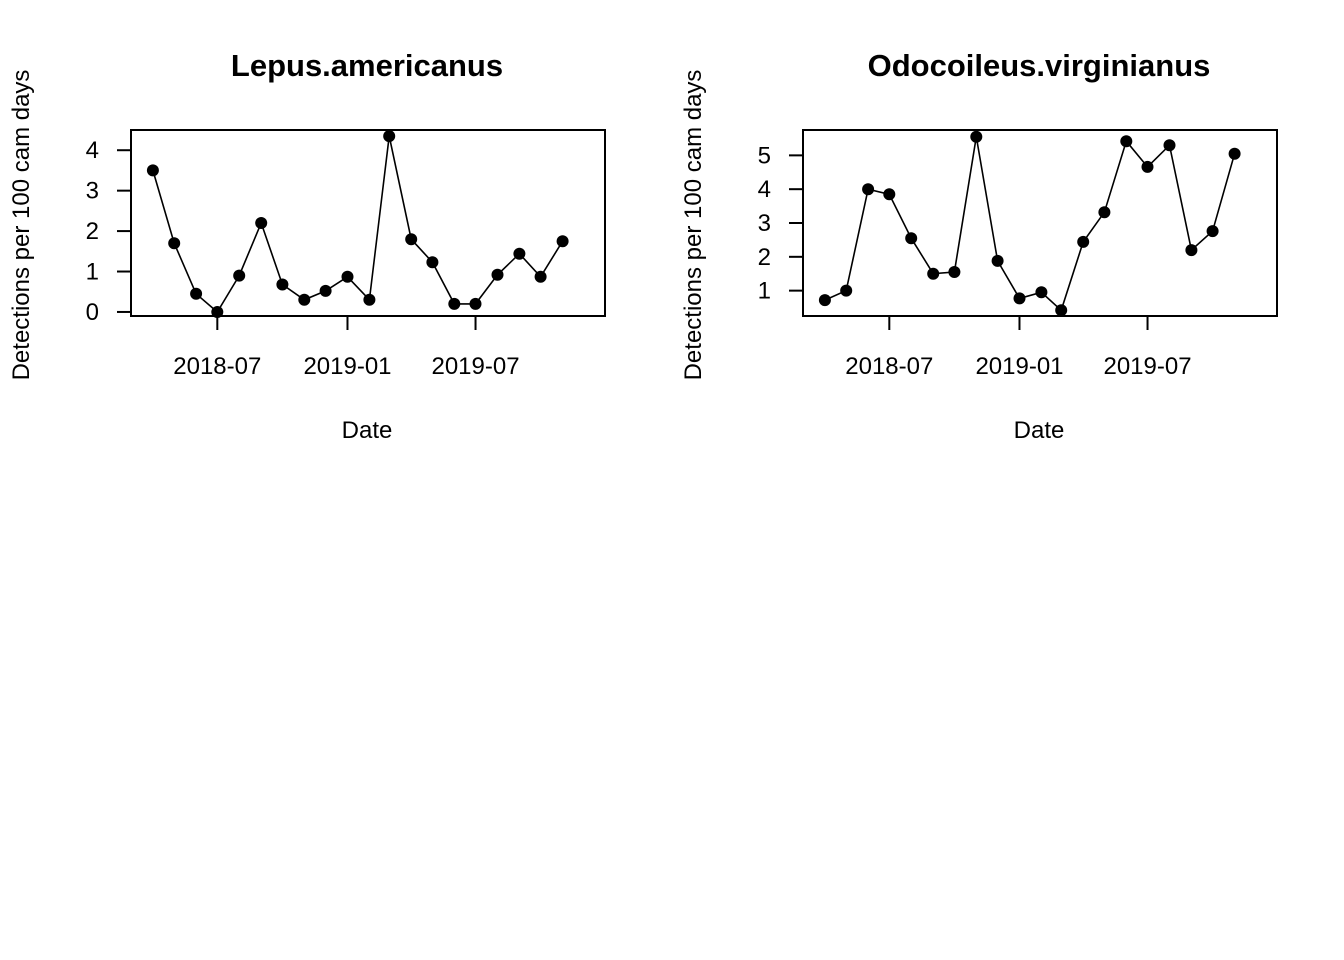 This screenshot has height=960, width=1344. What do you see at coordinates (780, 223) in the screenshot?
I see `y-axis: 1 2 3 4 5` at bounding box center [780, 223].